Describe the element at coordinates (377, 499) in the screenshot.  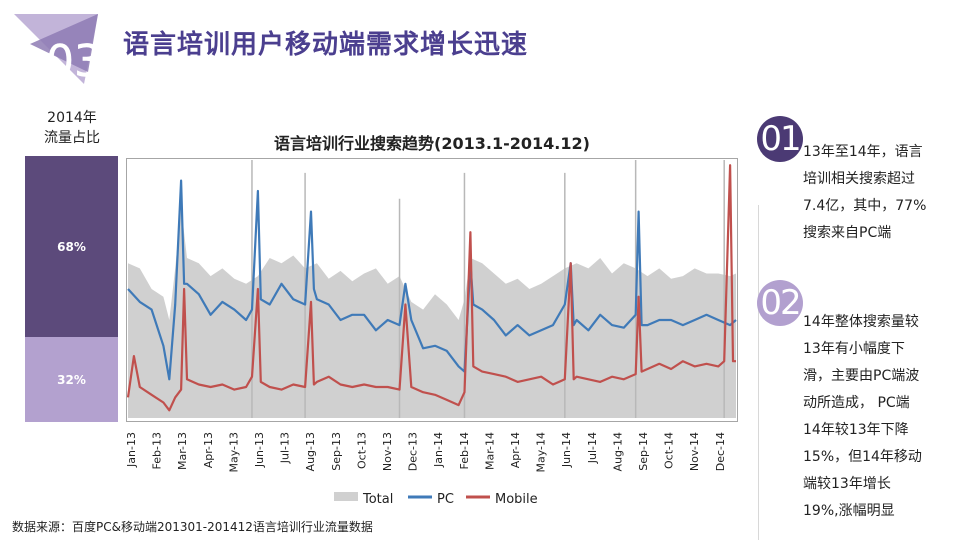
I see `legend-label: Total` at that location.